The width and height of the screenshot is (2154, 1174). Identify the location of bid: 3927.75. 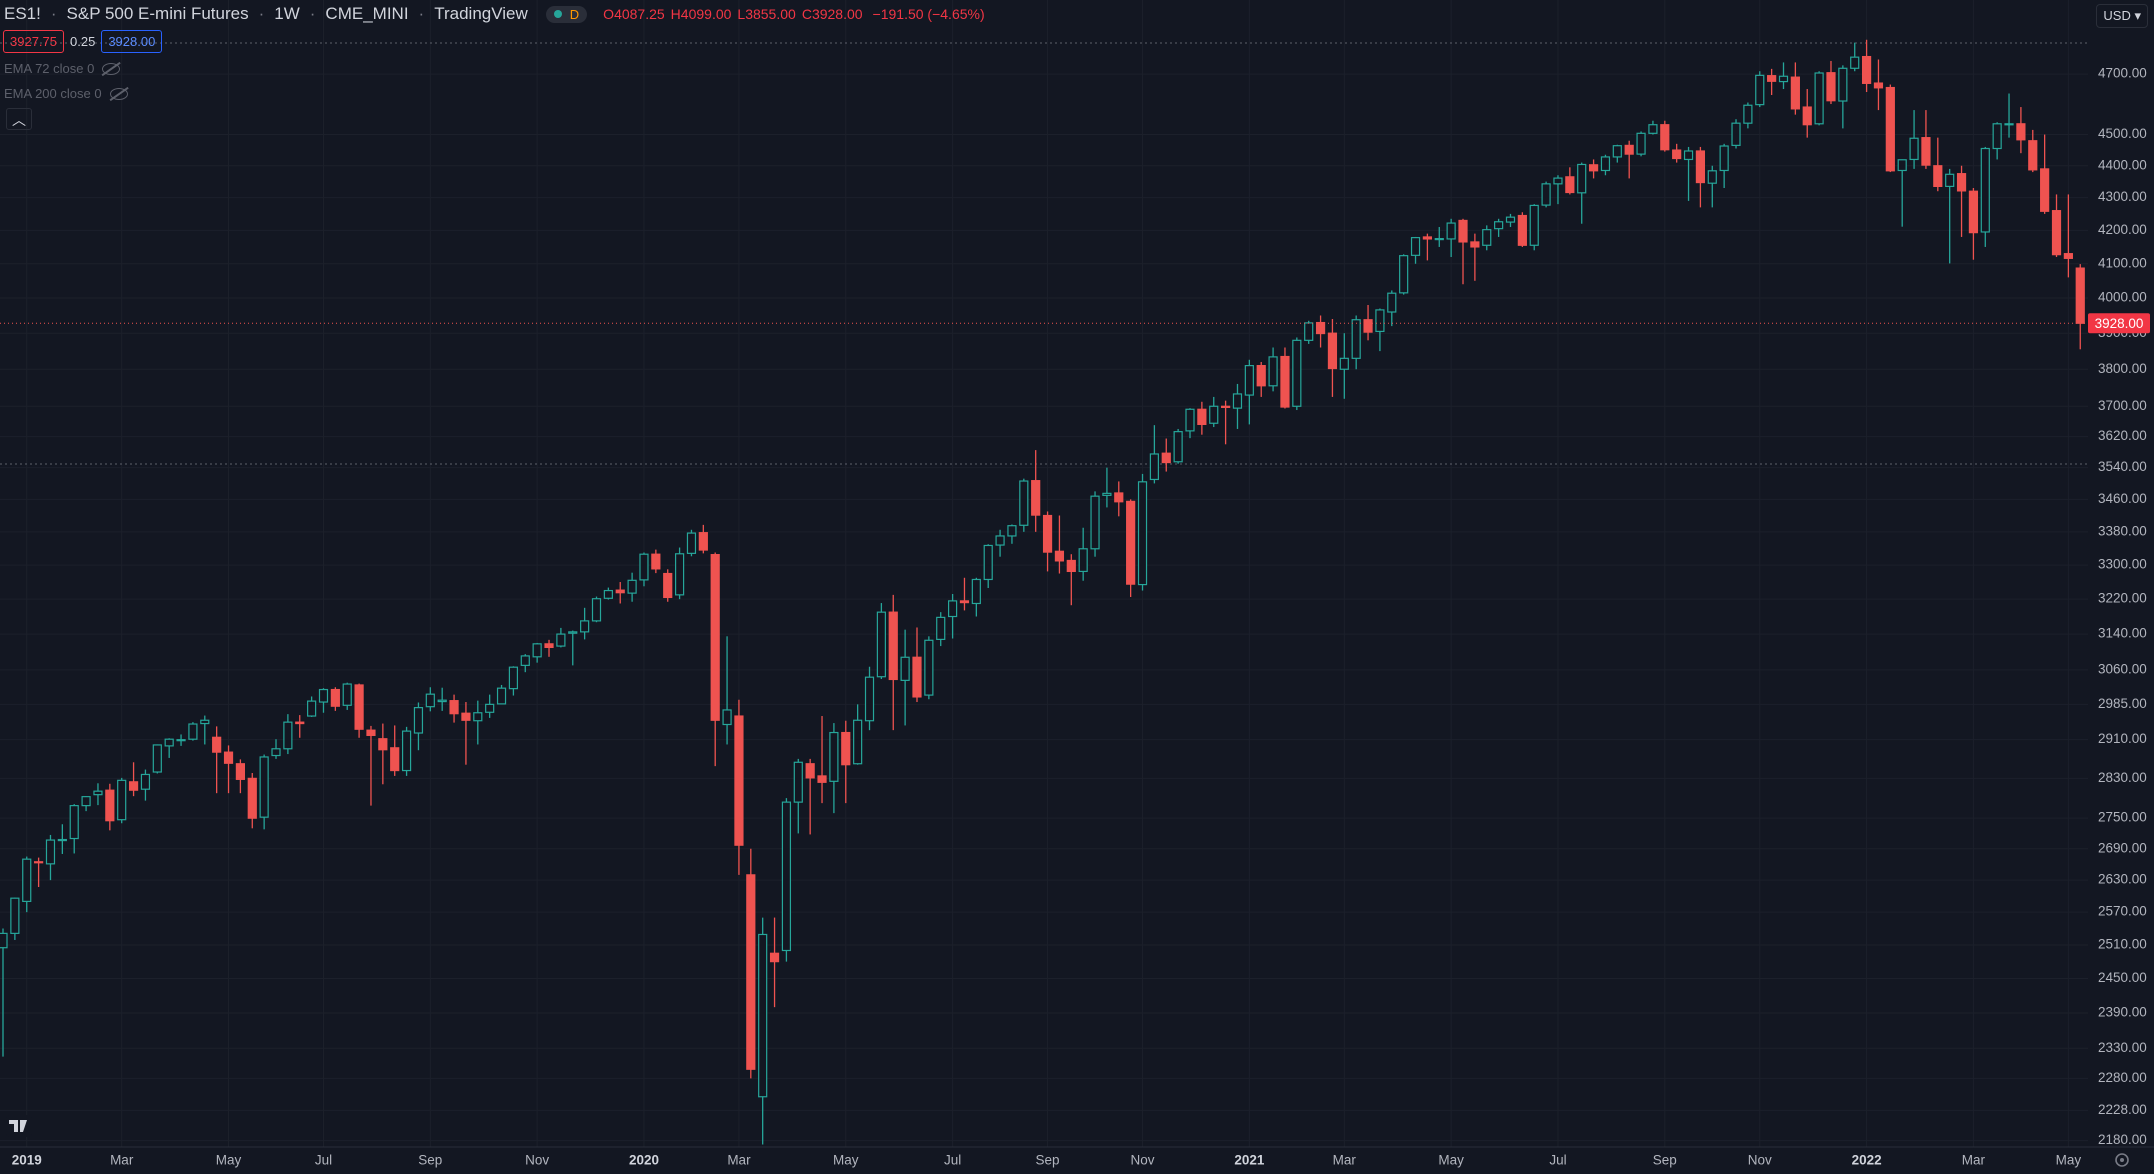
(33, 41).